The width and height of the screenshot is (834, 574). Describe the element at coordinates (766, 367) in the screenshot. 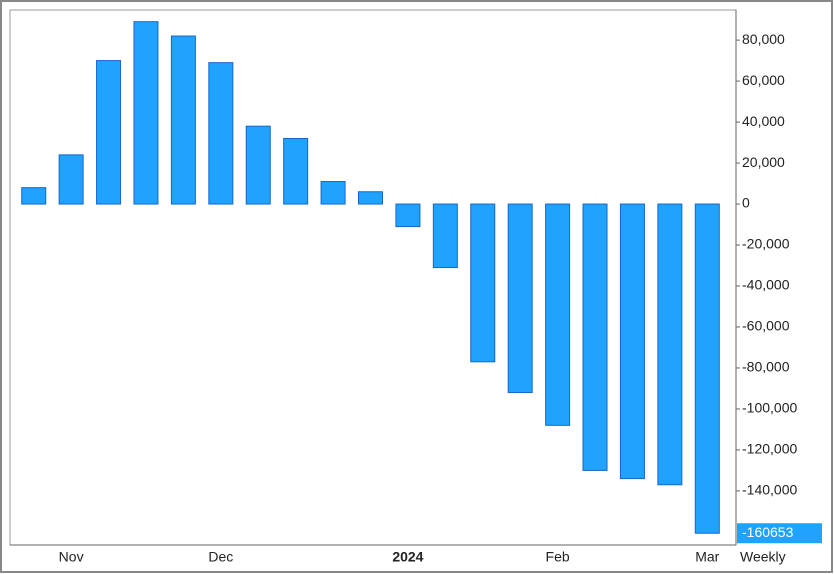

I see `y-tick-label: -80,000` at that location.